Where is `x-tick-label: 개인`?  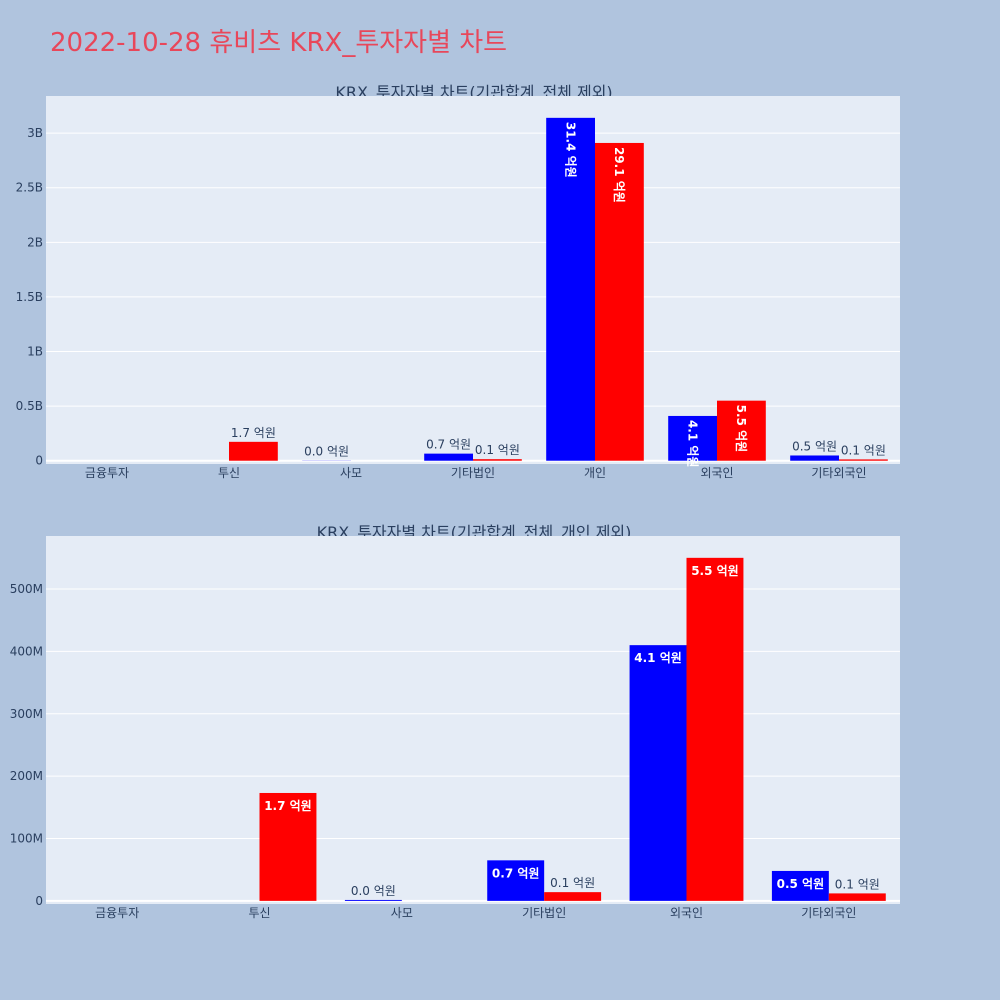
x-tick-label: 개인 is located at coordinates (595, 473).